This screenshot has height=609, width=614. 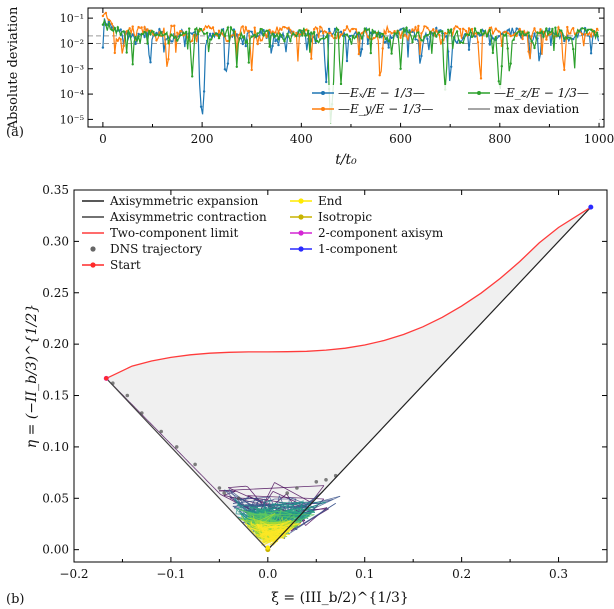 I want to click on y-tick-label: 0.05, so click(x=55, y=498).